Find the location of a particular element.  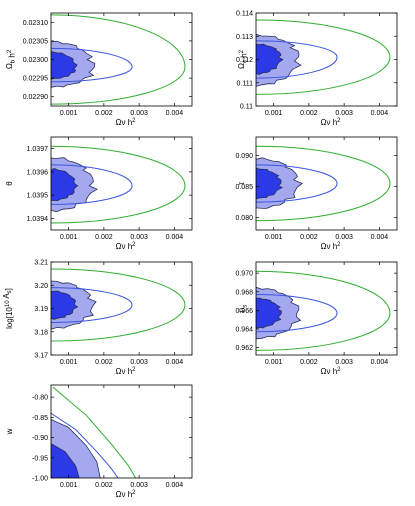

y-tick-label: 0.964 is located at coordinates (244, 329).